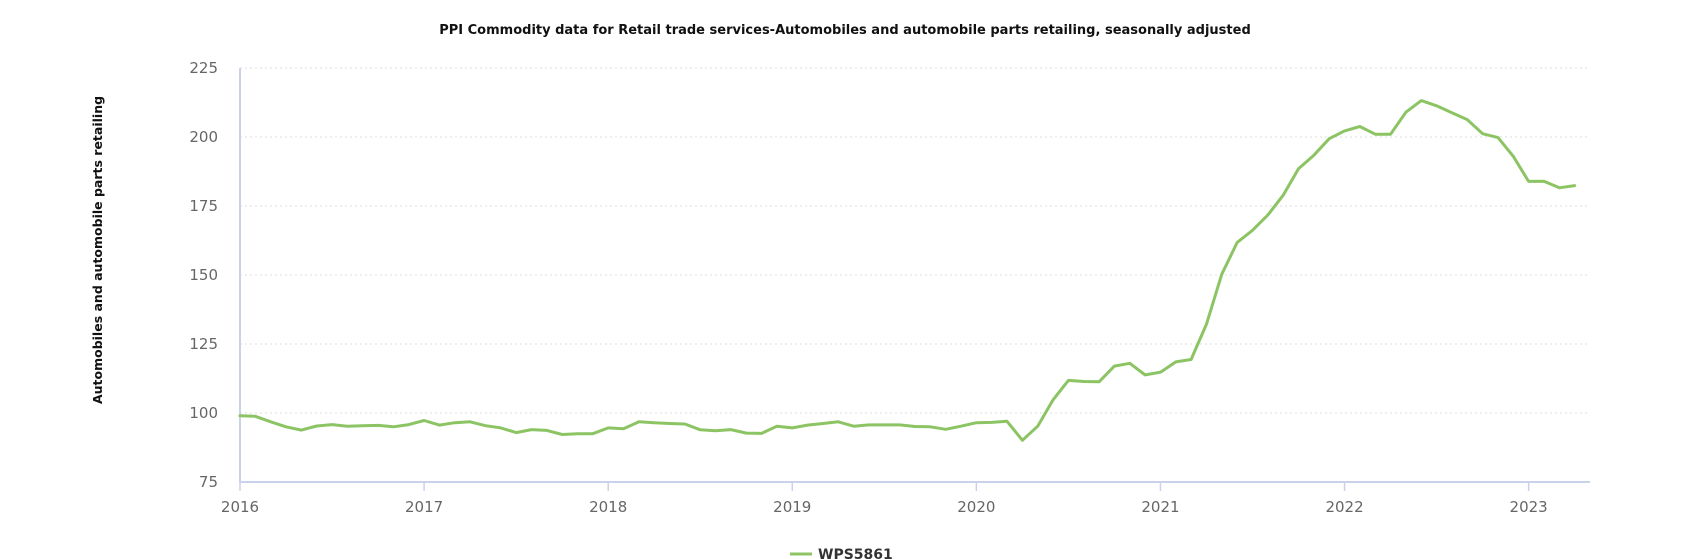 The image size is (1707, 559). What do you see at coordinates (203, 206) in the screenshot?
I see `y-tick-label: 175` at bounding box center [203, 206].